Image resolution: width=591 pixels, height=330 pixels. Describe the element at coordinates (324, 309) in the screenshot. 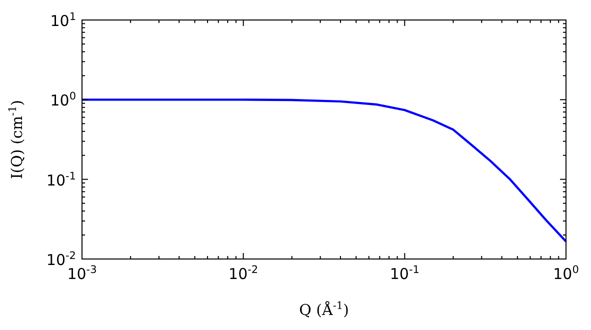

I see `x-axis-title: Q (Å$^{-1}$)` at that location.